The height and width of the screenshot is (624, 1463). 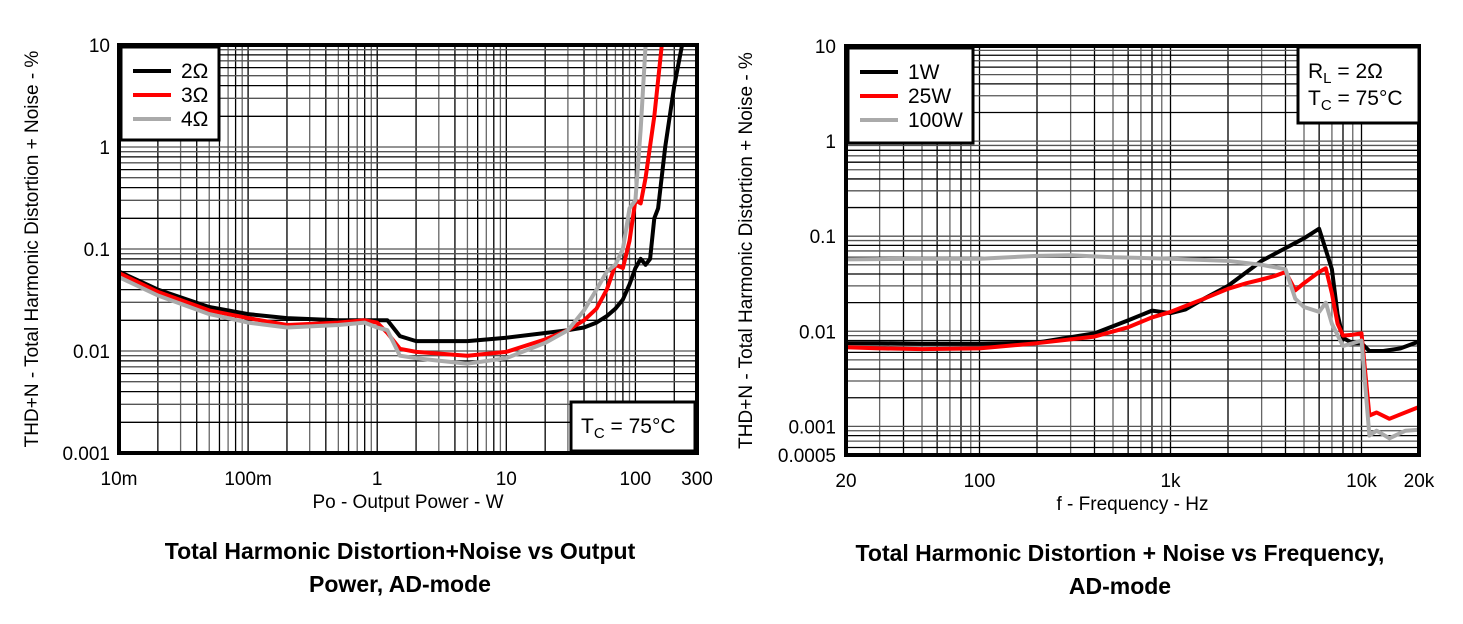 I want to click on x-tick-label: 10m, so click(x=119, y=479).